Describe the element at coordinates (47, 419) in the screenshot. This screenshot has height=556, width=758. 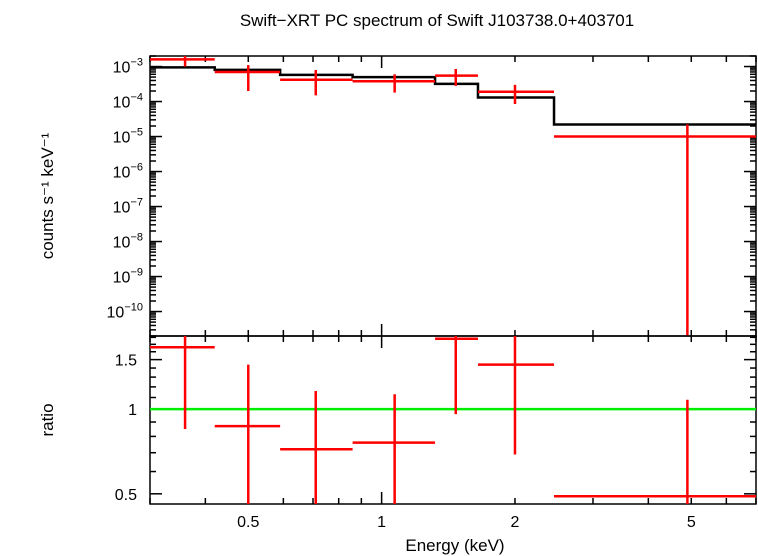
I see `lower-ylabel: ratio` at that location.